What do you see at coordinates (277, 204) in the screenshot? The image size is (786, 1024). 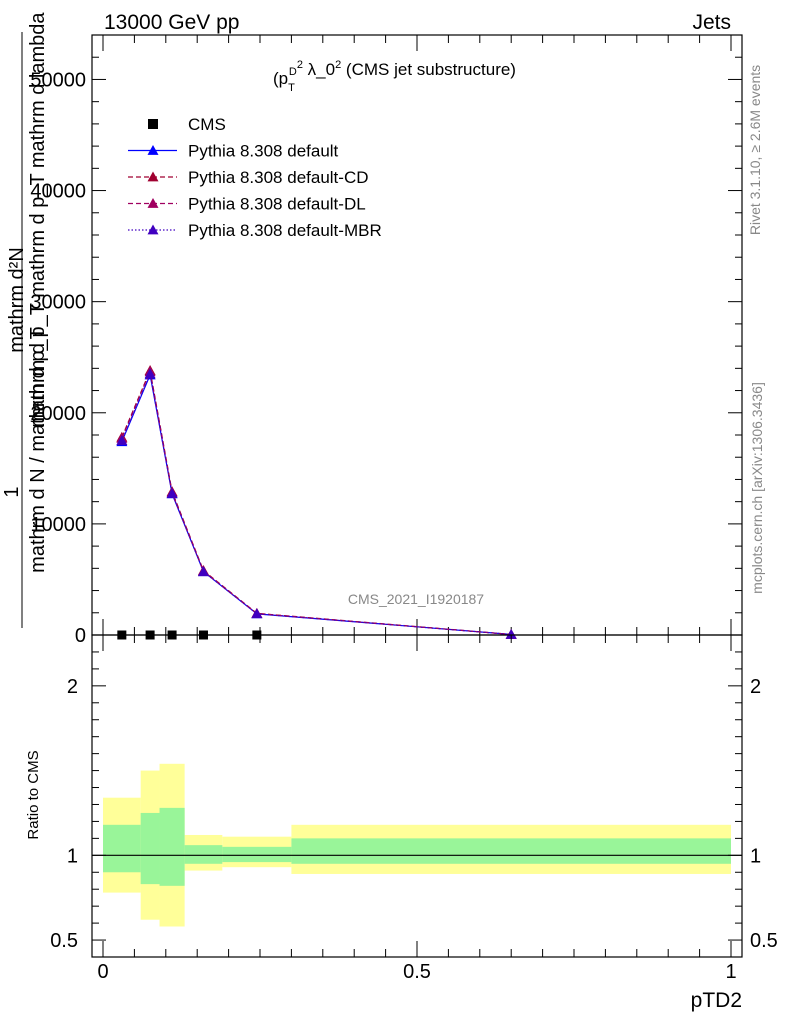 I see `legend-label: Pythia 8.308 default-DL` at bounding box center [277, 204].